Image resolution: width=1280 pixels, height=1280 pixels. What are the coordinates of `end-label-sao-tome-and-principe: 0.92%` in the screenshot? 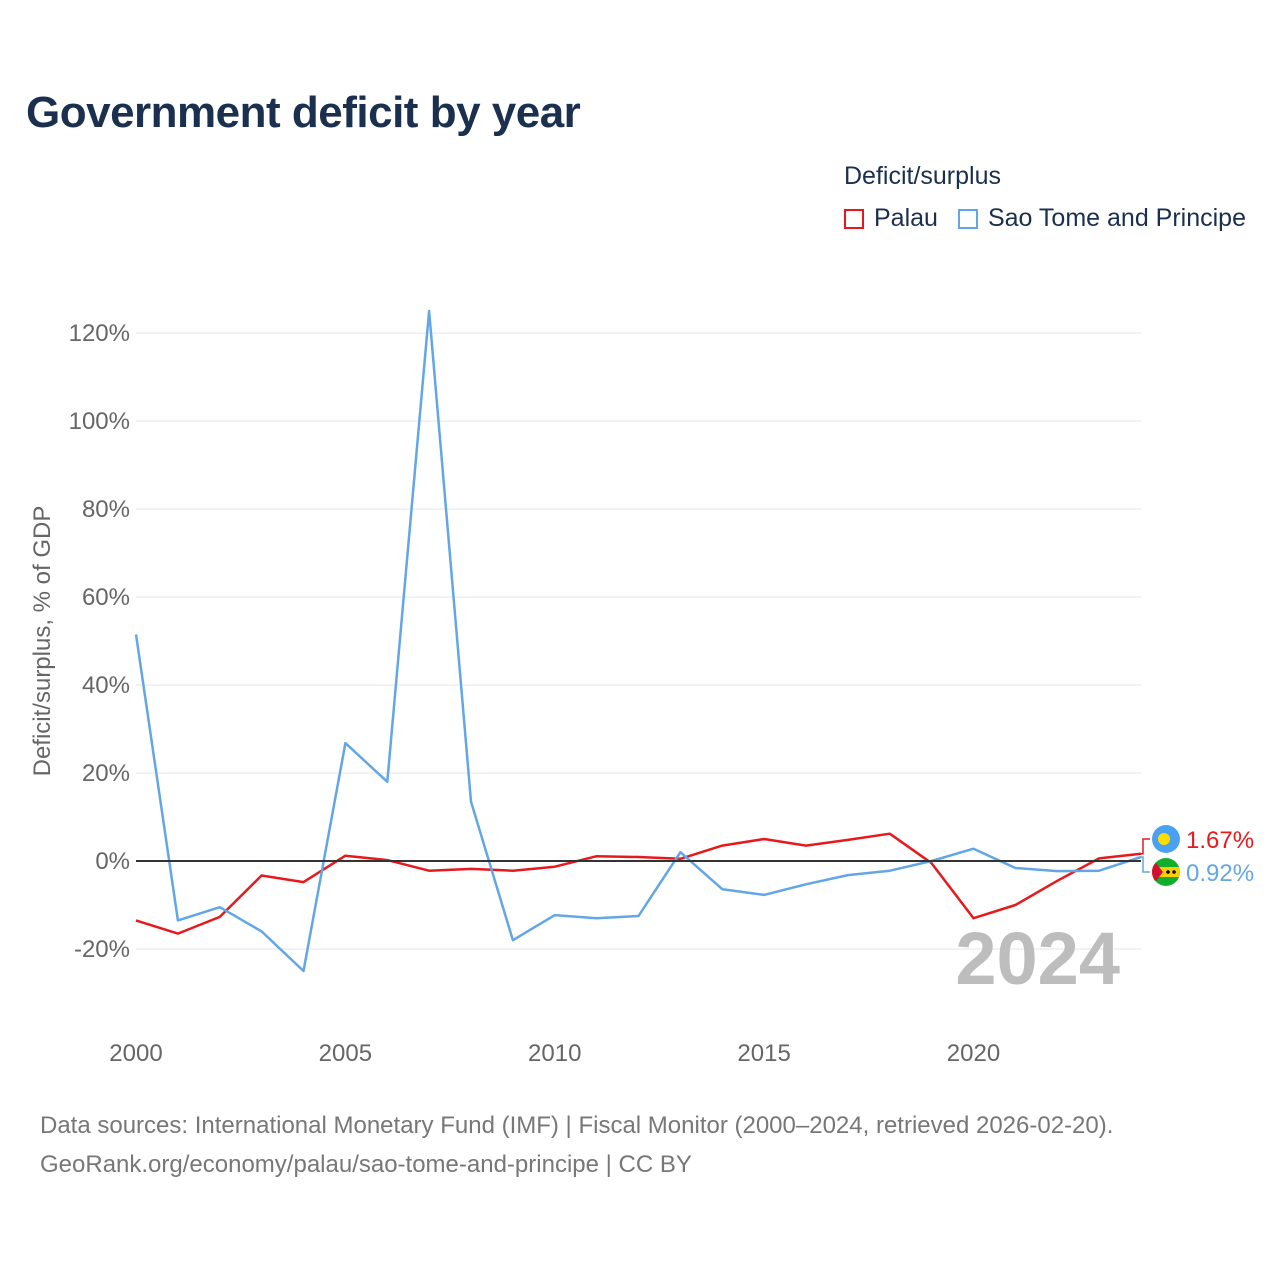 It's located at (1220, 873).